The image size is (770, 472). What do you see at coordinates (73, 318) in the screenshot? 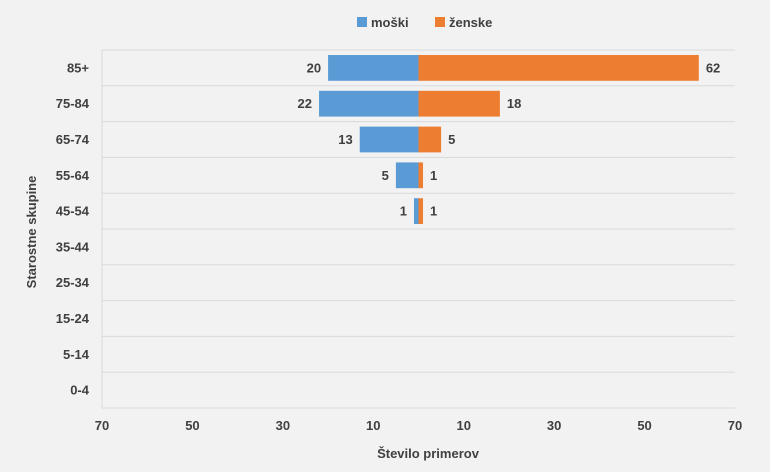
I see `y-tick-label: 15-24` at bounding box center [73, 318].